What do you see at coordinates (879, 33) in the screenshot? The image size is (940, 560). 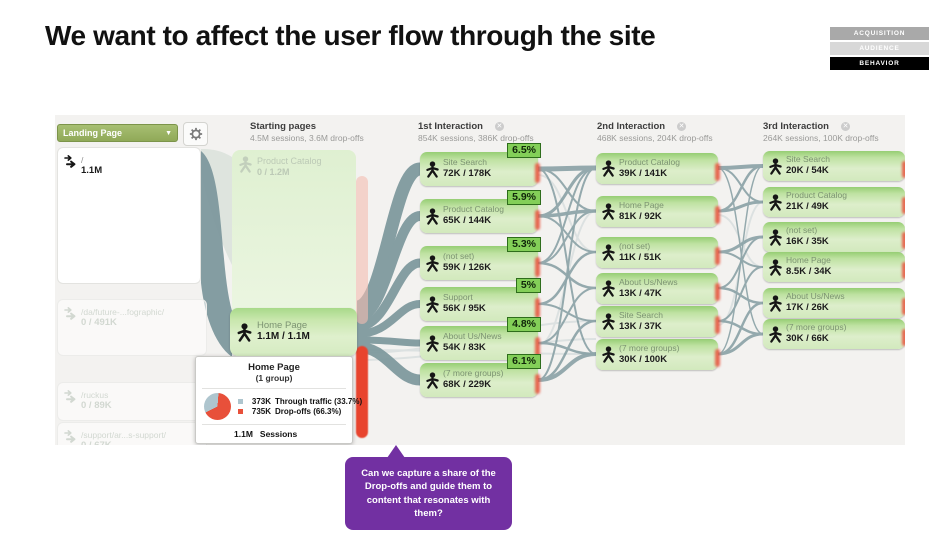 I see `nav-tab-acquisition: ACQUISITION` at bounding box center [879, 33].